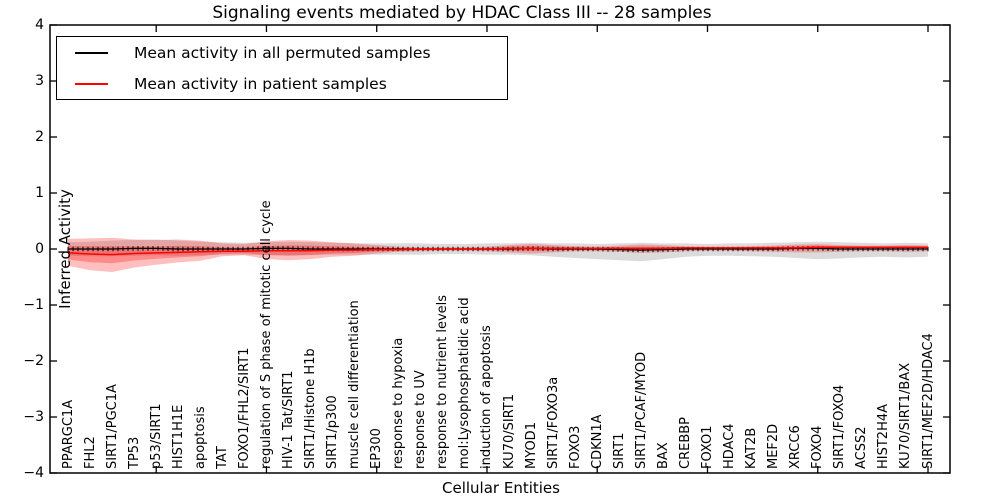 This screenshot has width=1000, height=500. What do you see at coordinates (730, 446) in the screenshot?
I see `x-tick-entity-label: HDAC4` at bounding box center [730, 446].